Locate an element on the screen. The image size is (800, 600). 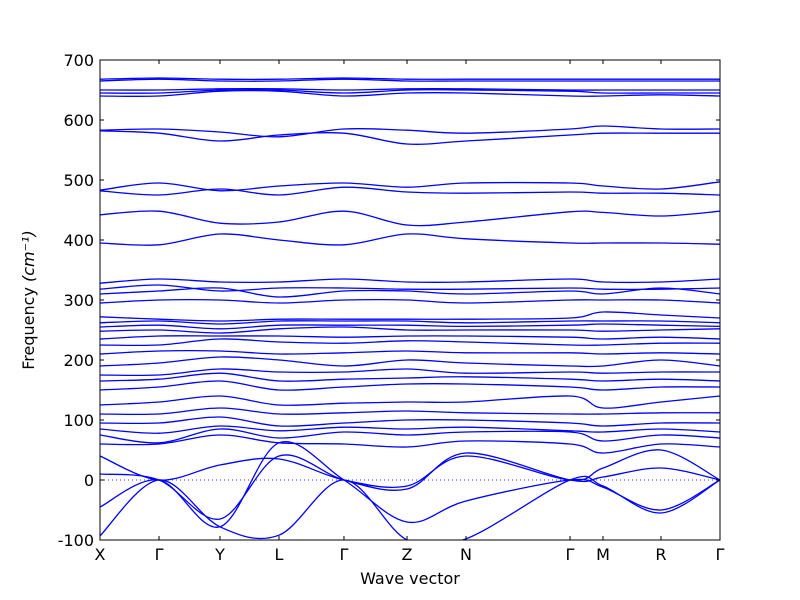
y-tick-label: 100 is located at coordinates (78, 420).